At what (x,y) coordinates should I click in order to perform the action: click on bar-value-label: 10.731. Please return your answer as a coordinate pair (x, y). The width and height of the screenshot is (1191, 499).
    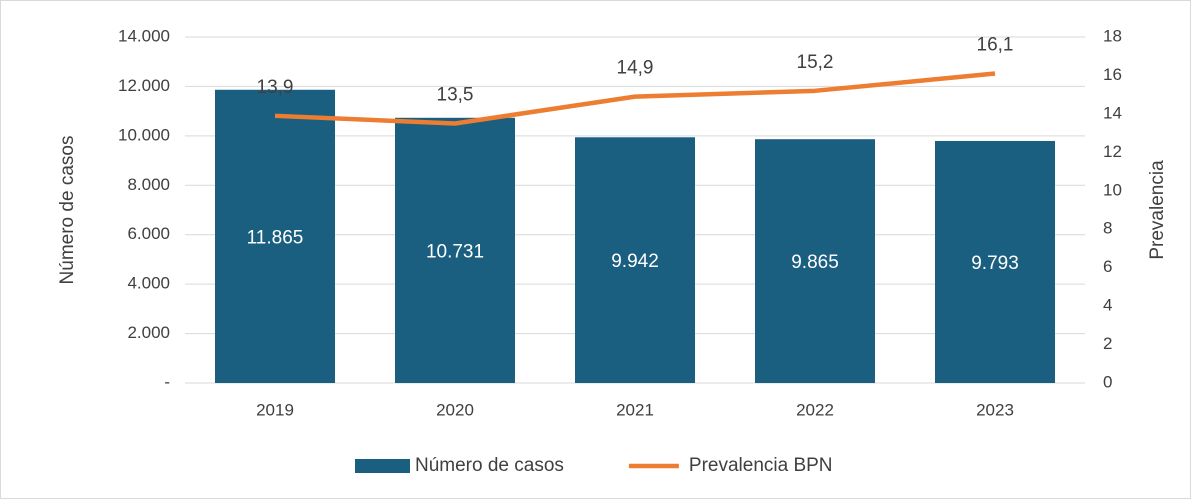
    Looking at the image, I should click on (455, 251).